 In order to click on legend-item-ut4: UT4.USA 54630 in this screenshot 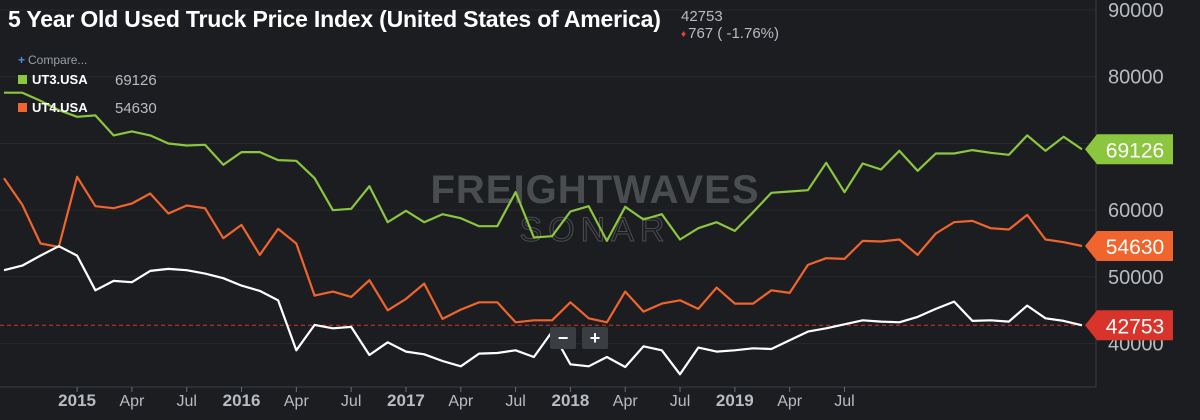, I will do `click(87, 108)`.